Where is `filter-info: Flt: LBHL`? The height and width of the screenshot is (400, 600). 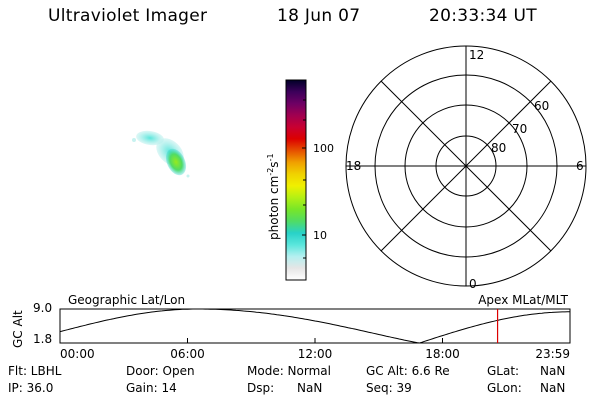
filter-info: Flt: LBHL is located at coordinates (35, 371).